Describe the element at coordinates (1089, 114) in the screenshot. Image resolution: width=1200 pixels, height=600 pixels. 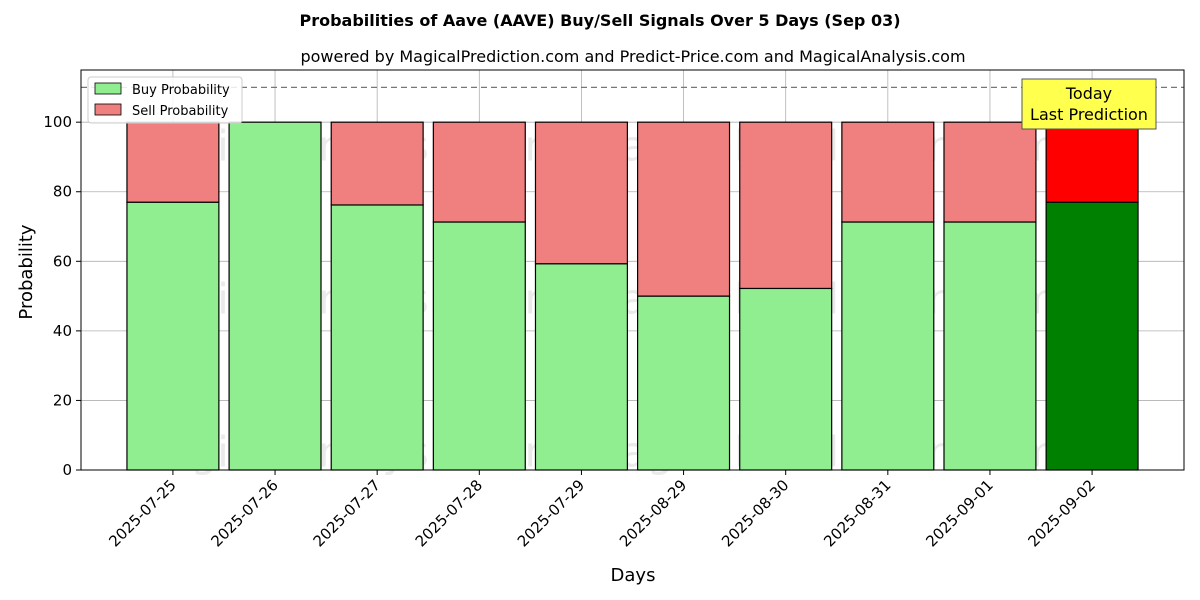
I see `today-annotation-line2: Last Prediction` at that location.